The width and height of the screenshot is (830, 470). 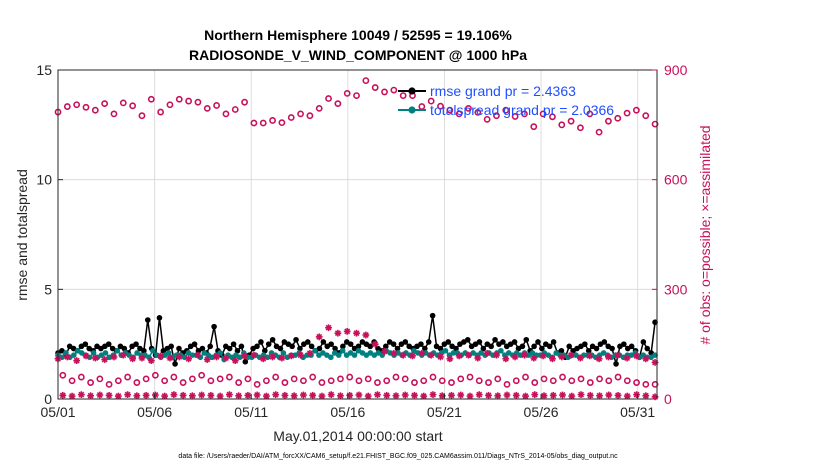 I want to click on x-tick-label: 05/01, so click(x=57, y=412).